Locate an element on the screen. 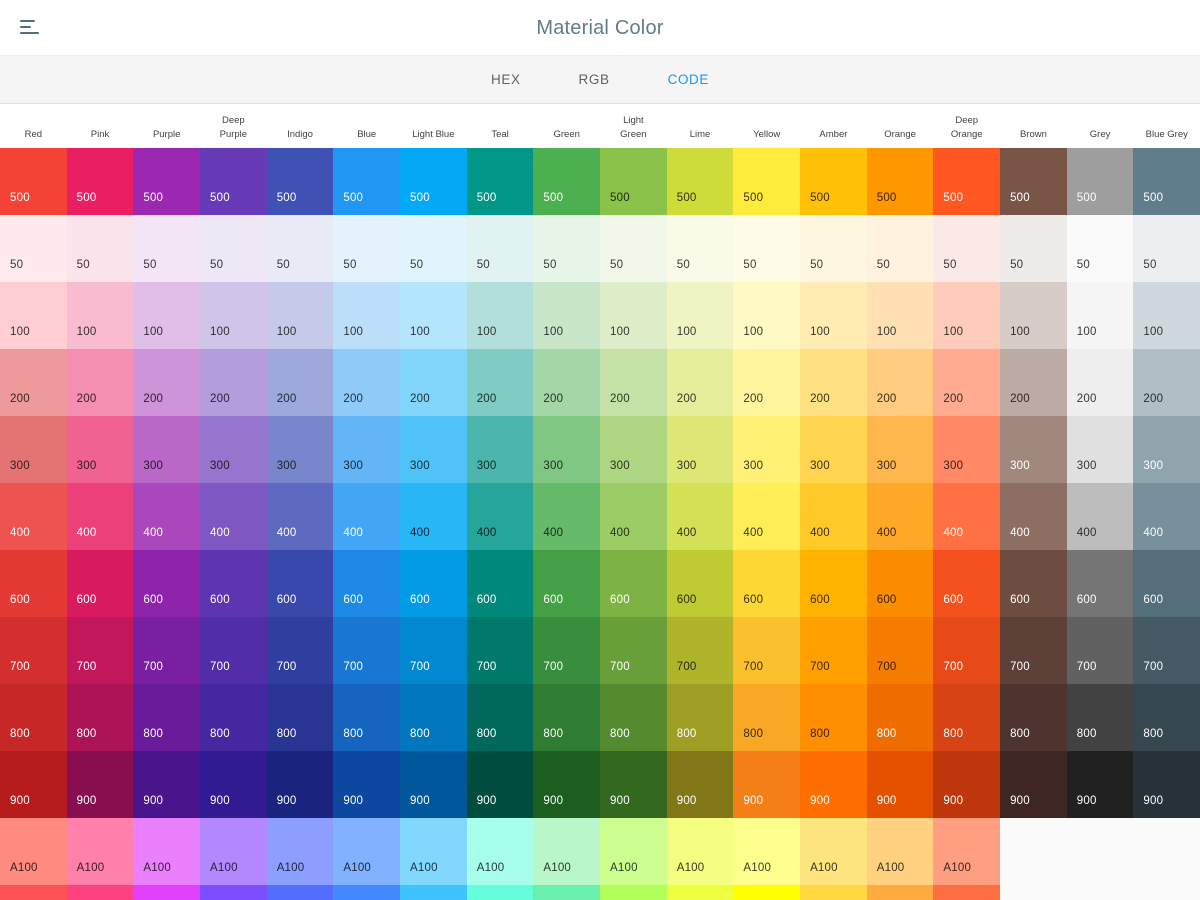  swatch-grey-500: 500 is located at coordinates (1100, 181).